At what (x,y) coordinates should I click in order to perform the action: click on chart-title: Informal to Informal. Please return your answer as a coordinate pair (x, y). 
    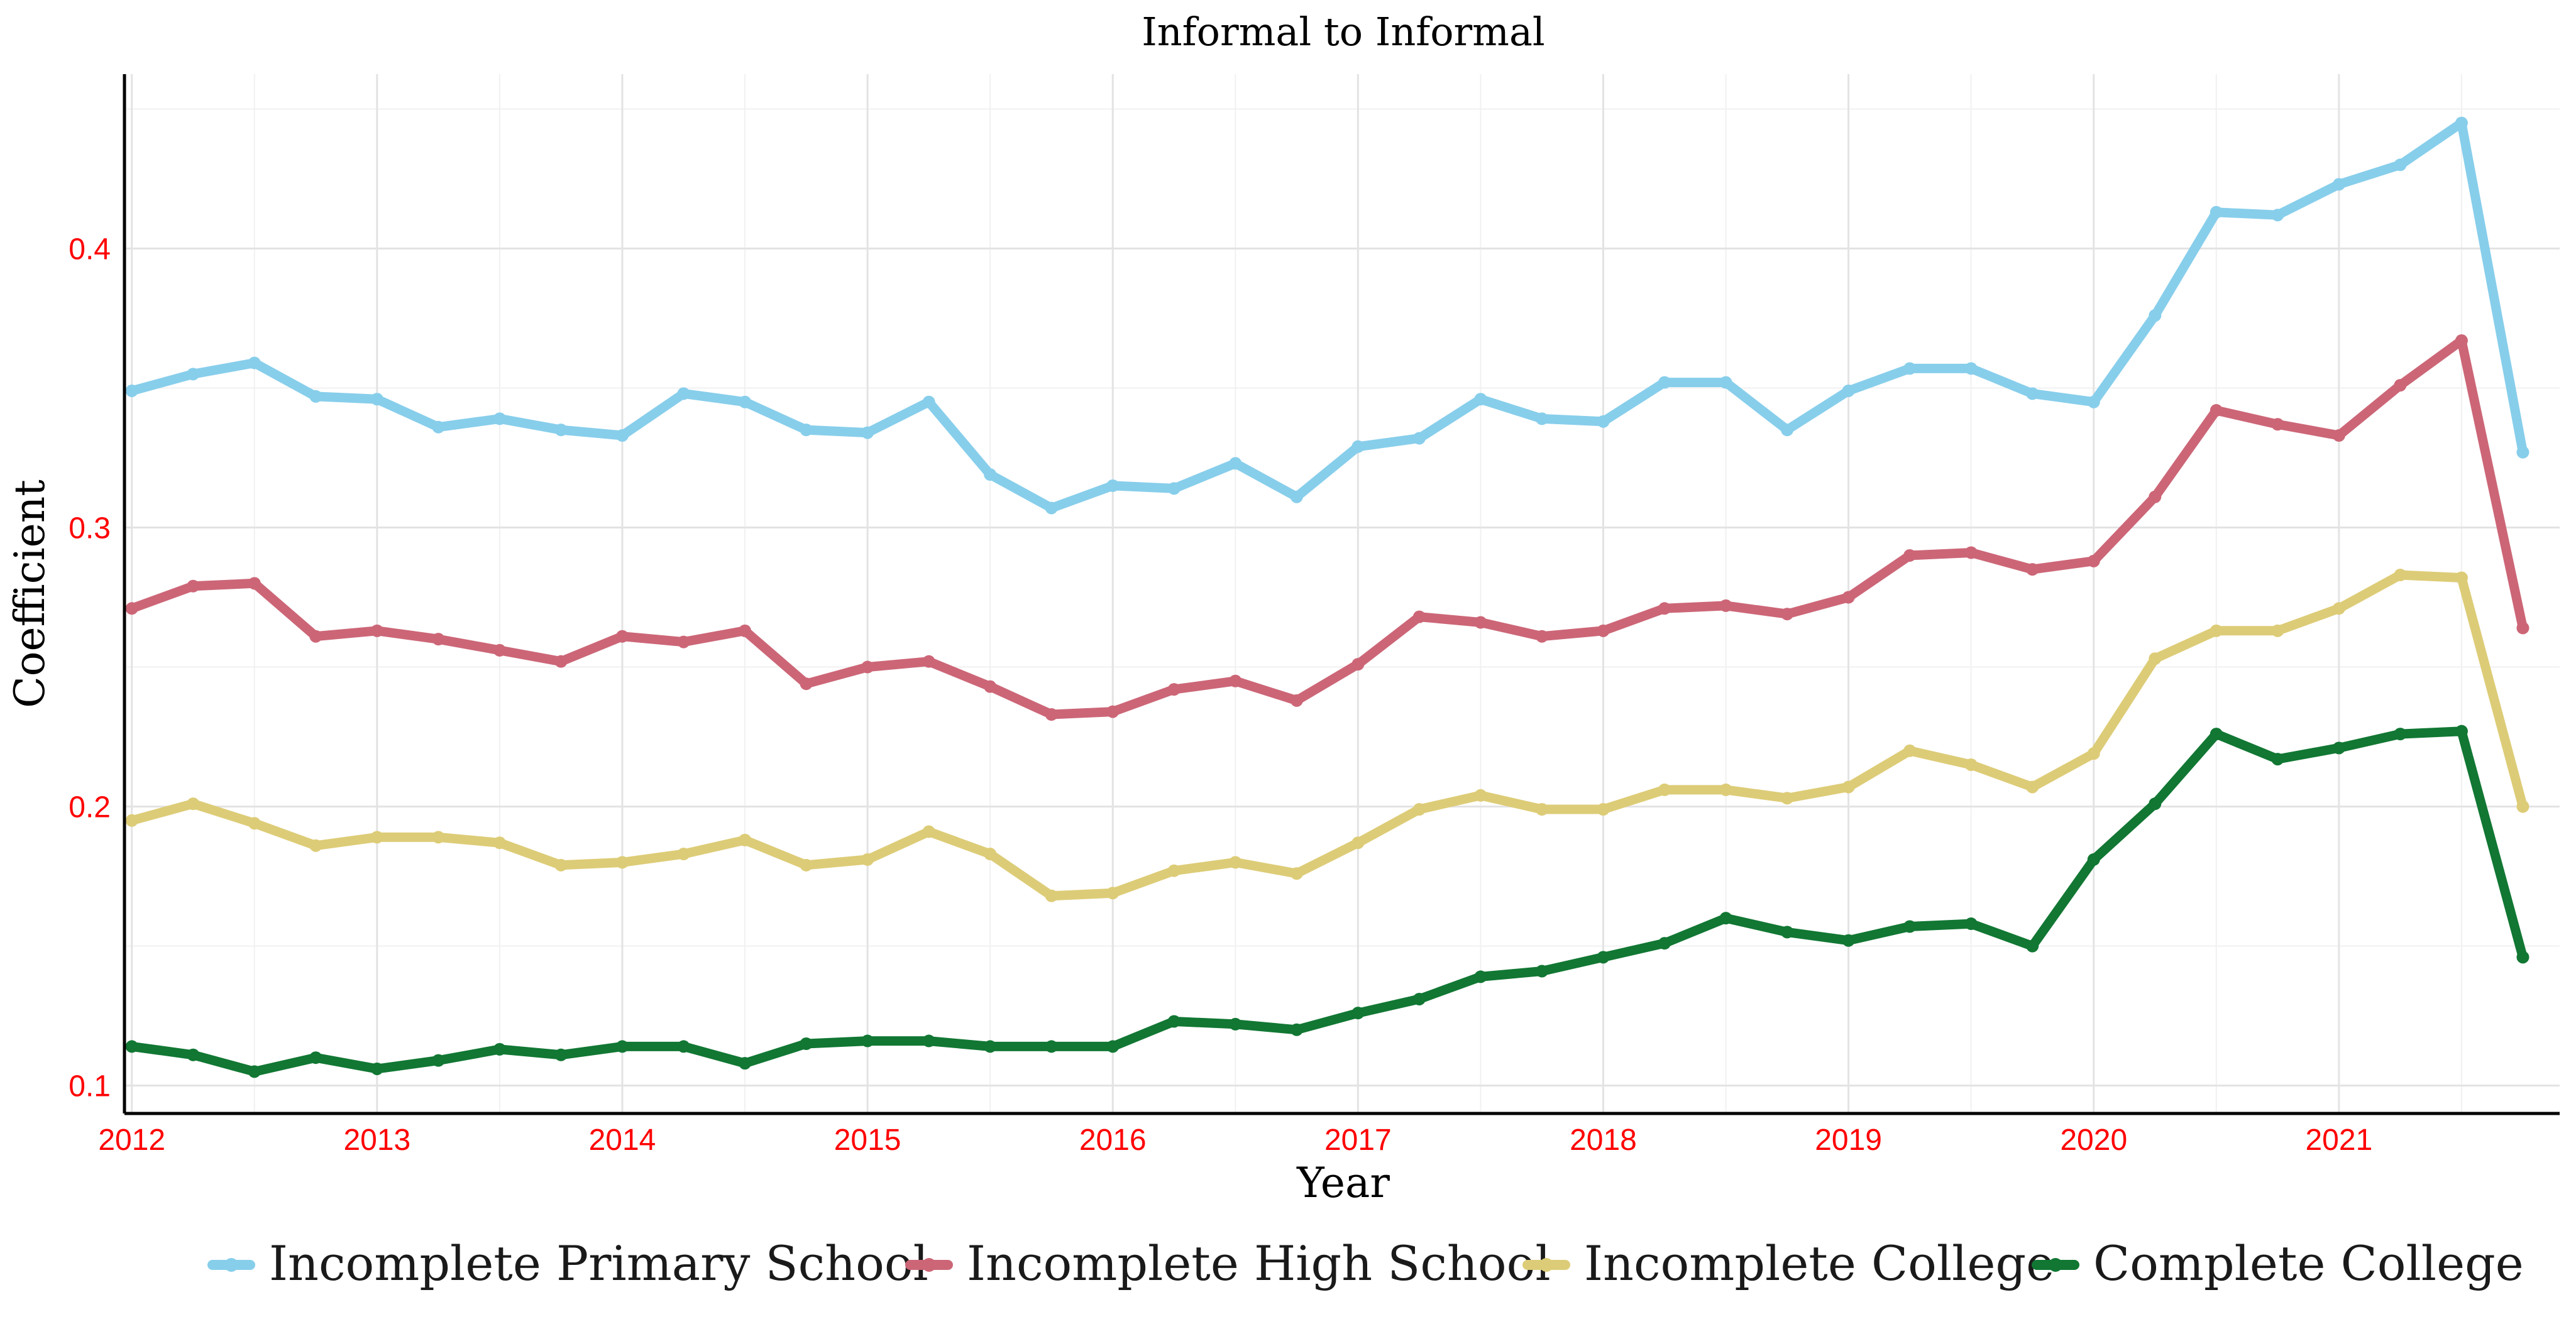
    Looking at the image, I should click on (1344, 32).